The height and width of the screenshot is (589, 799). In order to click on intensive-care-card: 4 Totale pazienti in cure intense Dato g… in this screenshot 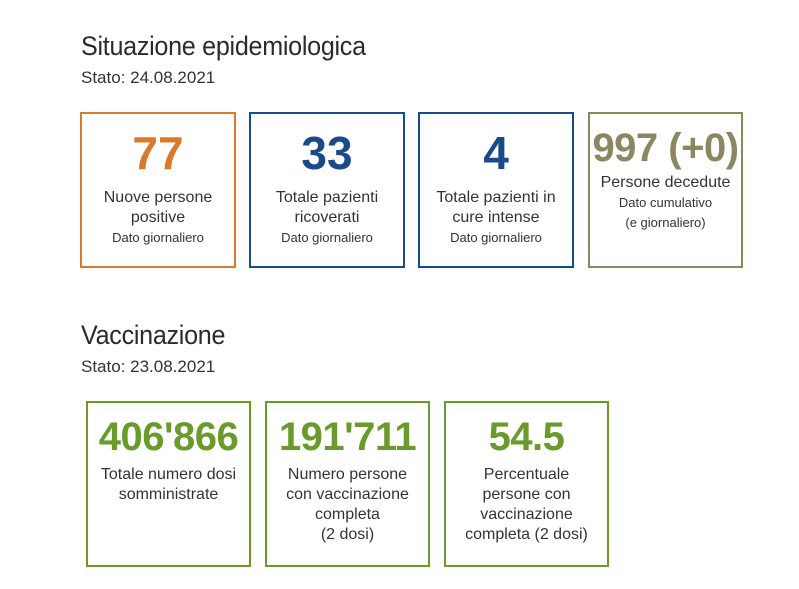, I will do `click(496, 190)`.